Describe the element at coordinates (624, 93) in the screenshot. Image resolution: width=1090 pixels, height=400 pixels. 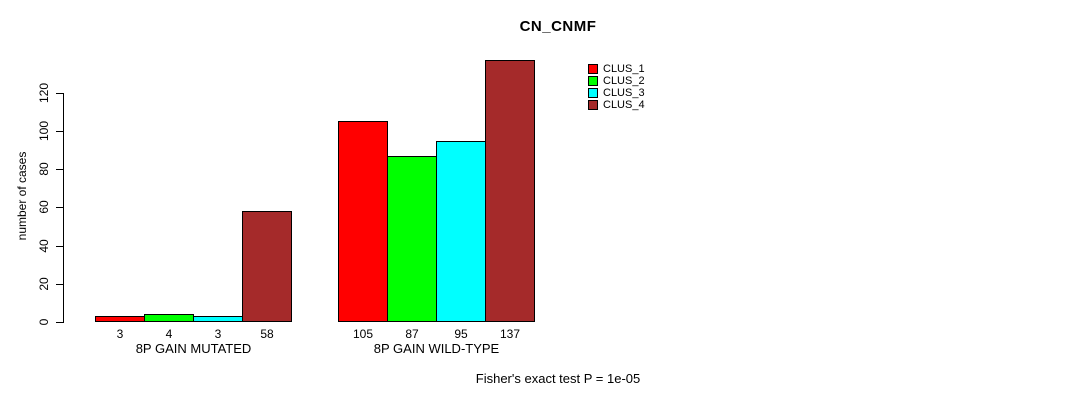
I see `legend-label: CLUS_3` at that location.